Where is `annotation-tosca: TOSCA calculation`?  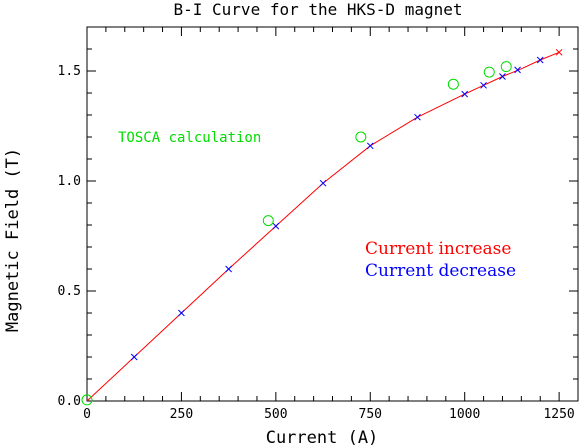
annotation-tosca: TOSCA calculation is located at coordinates (189, 138).